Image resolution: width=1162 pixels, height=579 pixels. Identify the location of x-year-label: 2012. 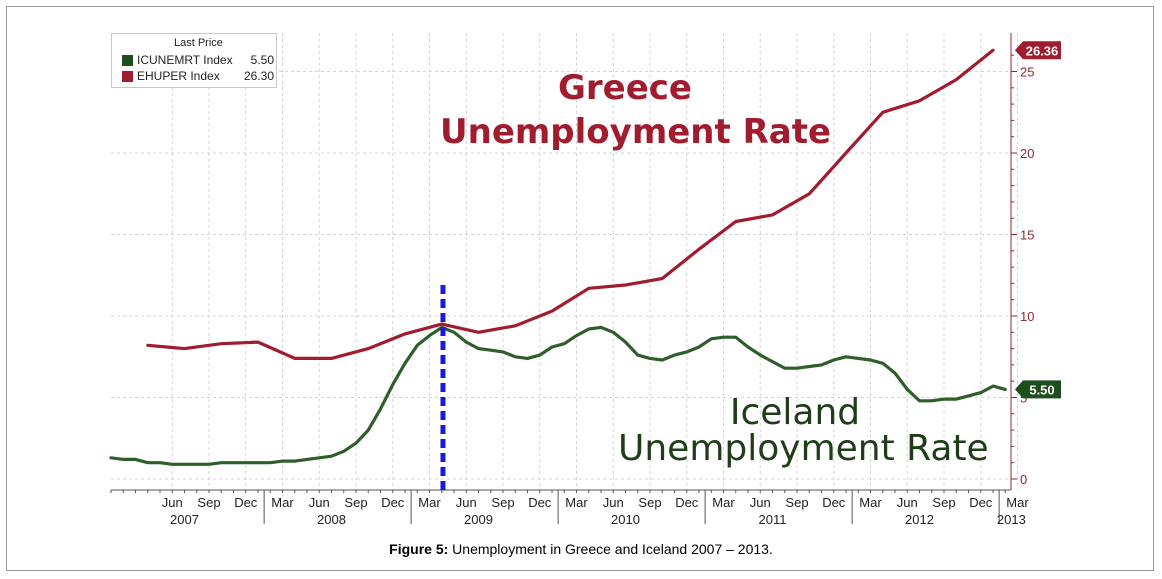
(919, 519).